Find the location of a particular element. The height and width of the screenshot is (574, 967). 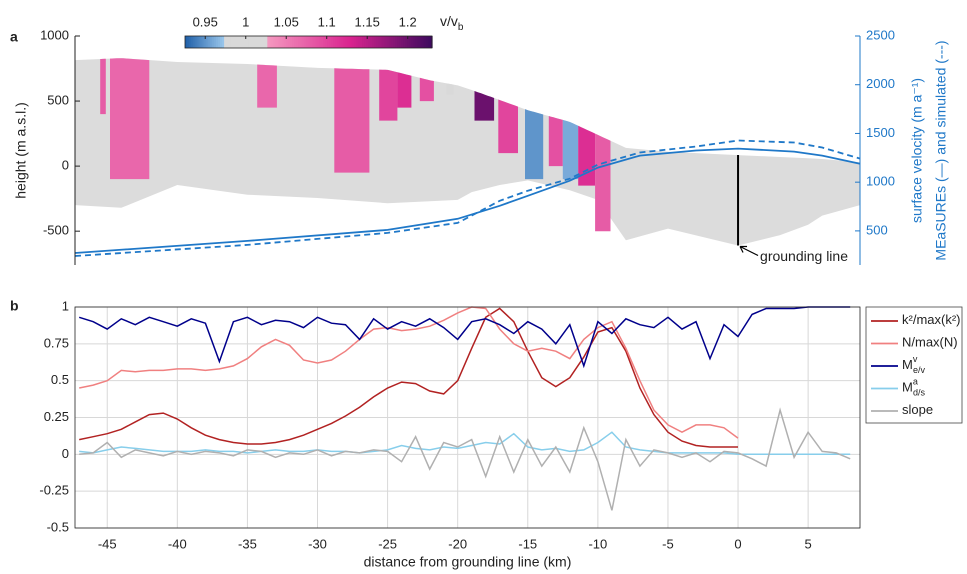

colorbar-label-text: v/v is located at coordinates (449, 21).